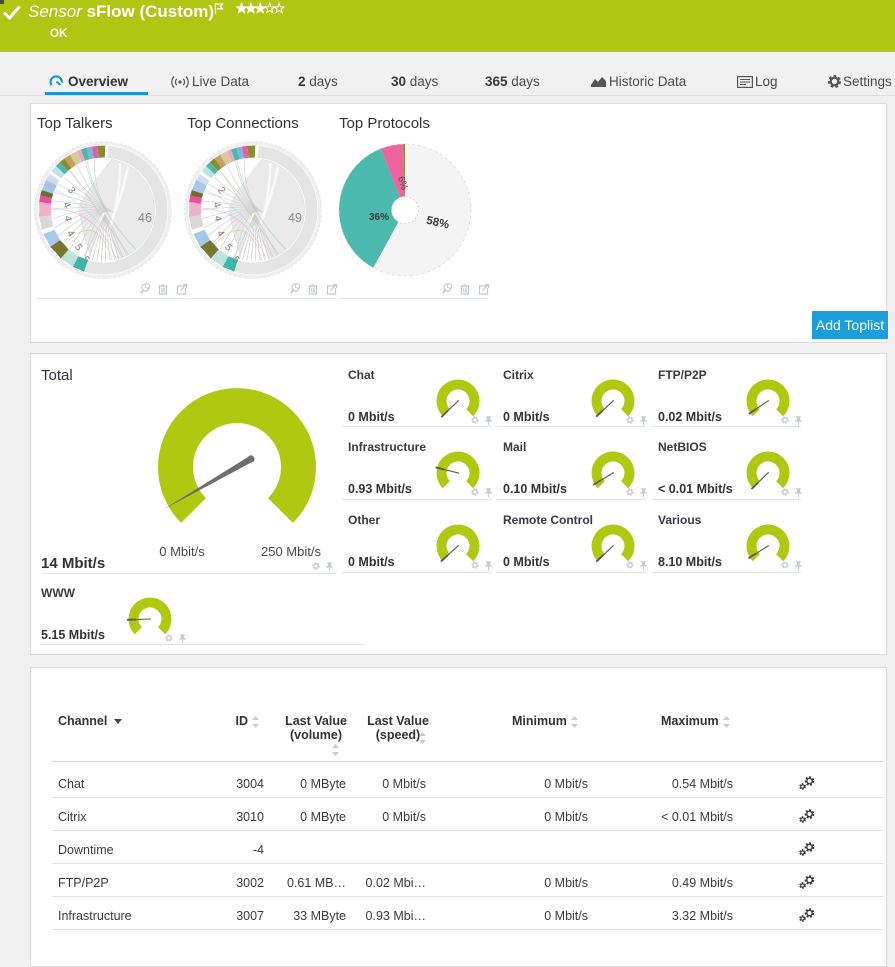 The image size is (895, 967). What do you see at coordinates (221, 190) in the screenshot?
I see `svg-text: 2` at bounding box center [221, 190].